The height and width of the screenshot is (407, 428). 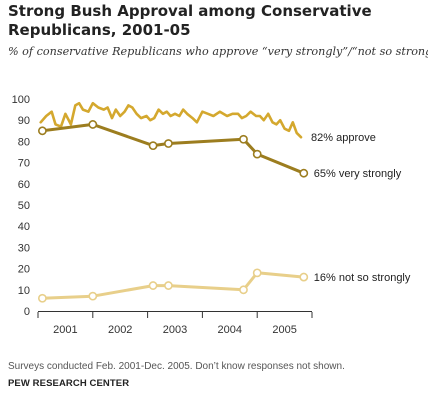 I want to click on series-label-very_strongly: 65% very strongly, so click(x=358, y=174).